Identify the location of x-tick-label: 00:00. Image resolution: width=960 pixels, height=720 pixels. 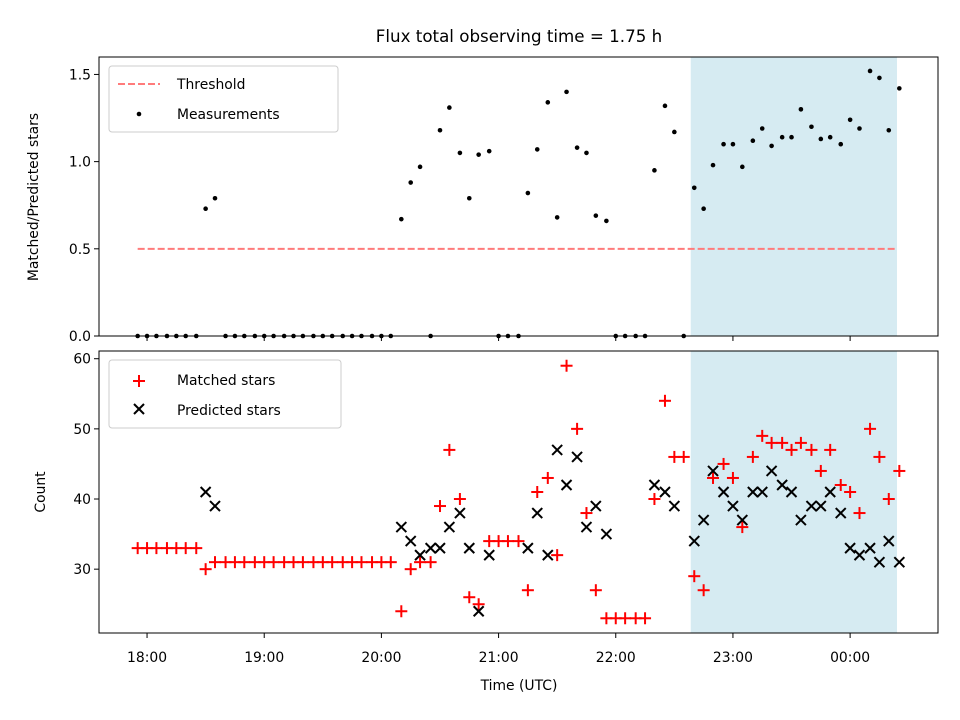
(850, 658).